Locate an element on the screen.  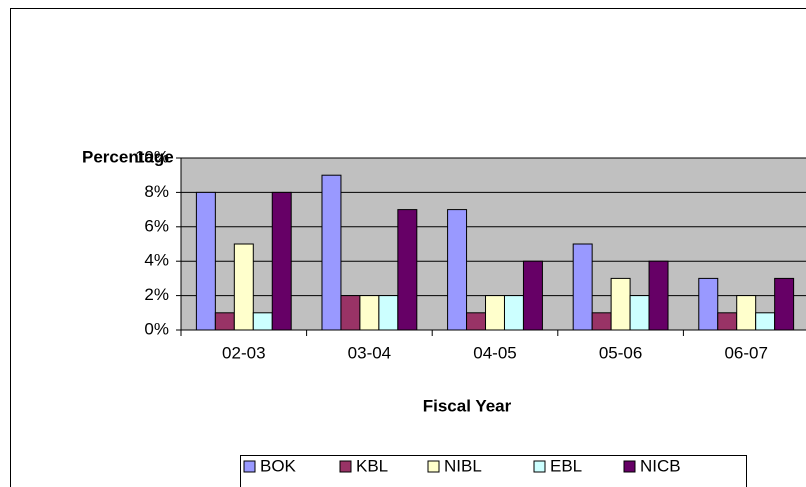
x-axis-title: Fiscal Year is located at coordinates (467, 405).